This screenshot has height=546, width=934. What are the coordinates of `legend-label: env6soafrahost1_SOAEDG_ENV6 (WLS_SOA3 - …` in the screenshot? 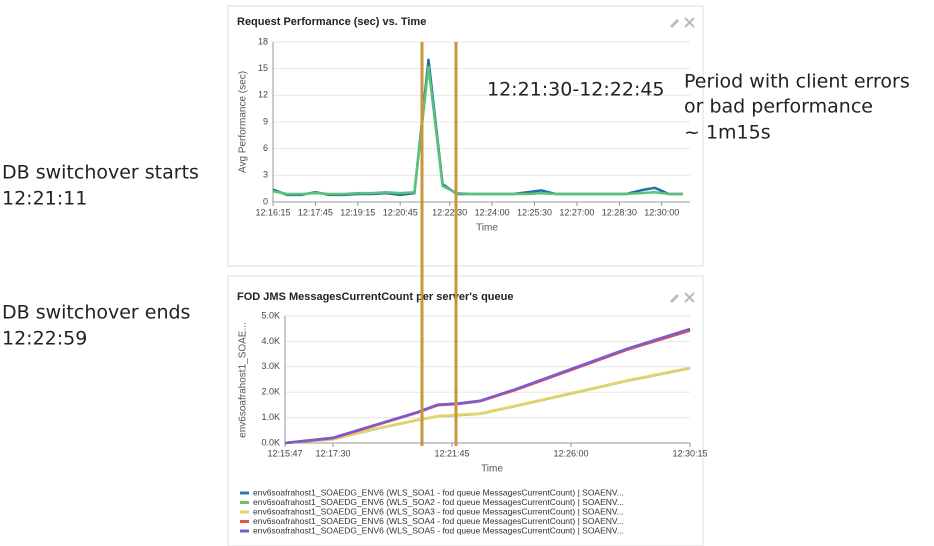 It's located at (438, 511).